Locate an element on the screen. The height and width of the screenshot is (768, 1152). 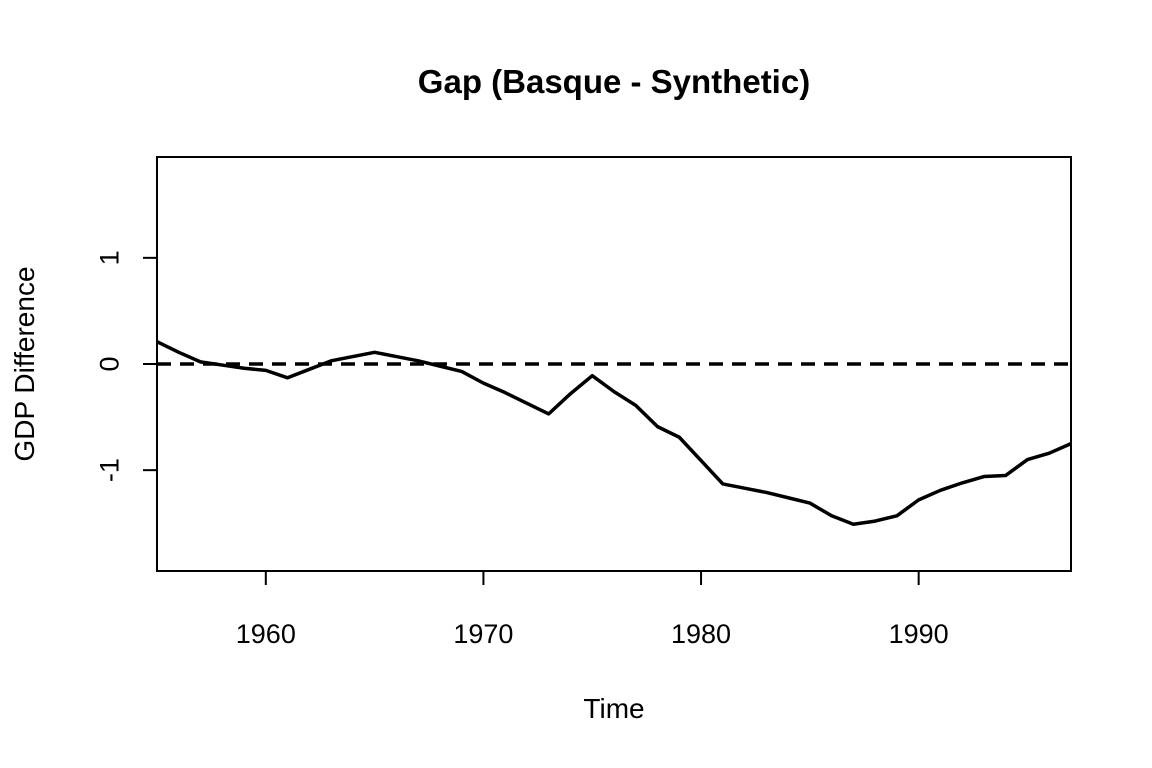
y-axis-label: GDP Difference is located at coordinates (24, 363).